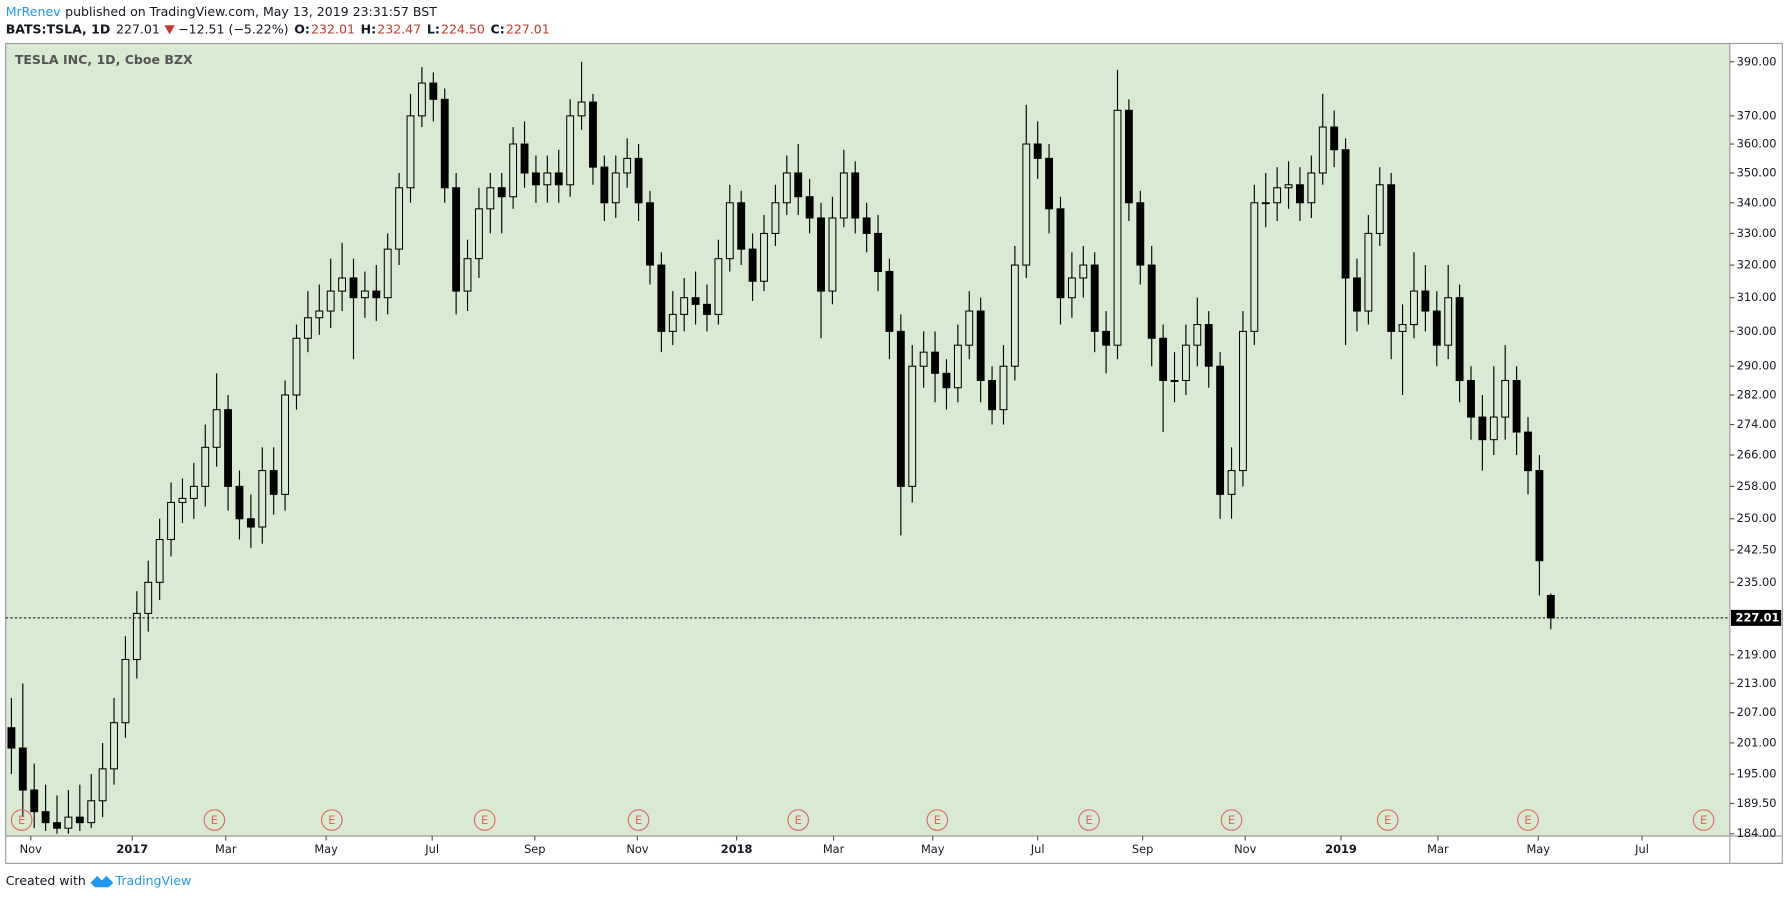 Image resolution: width=1788 pixels, height=900 pixels. What do you see at coordinates (1757, 115) in the screenshot?
I see `y-tick-label: 370.00` at bounding box center [1757, 115].